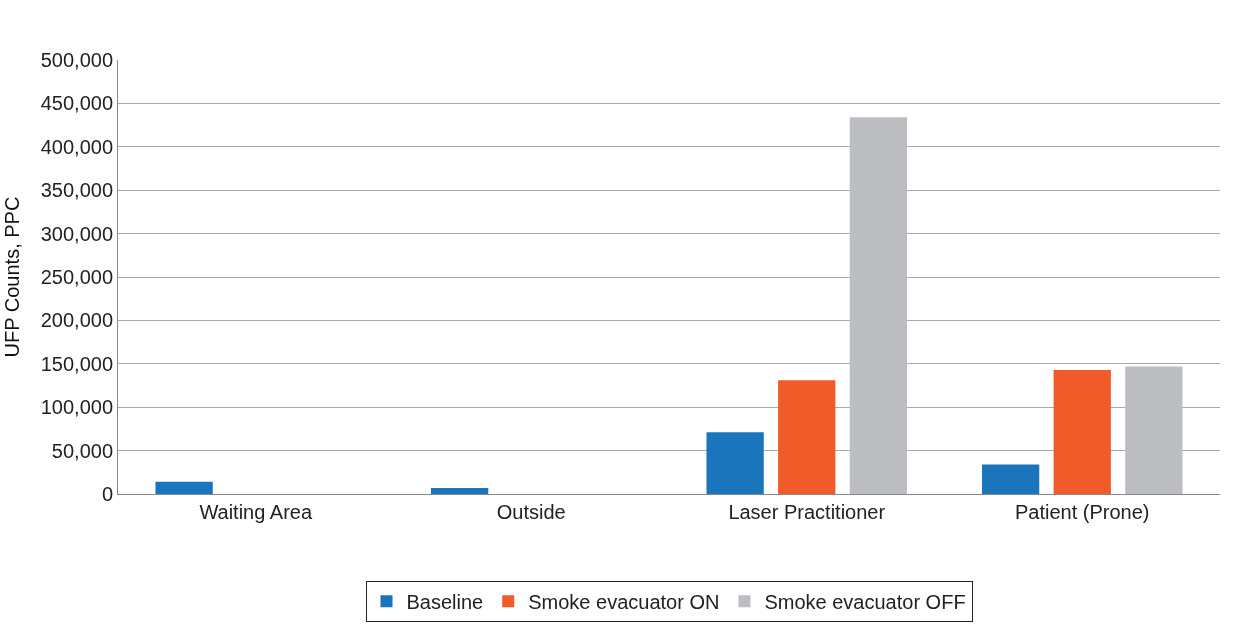  Describe the element at coordinates (445, 602) in the screenshot. I see `legend-label: Baseline` at that location.